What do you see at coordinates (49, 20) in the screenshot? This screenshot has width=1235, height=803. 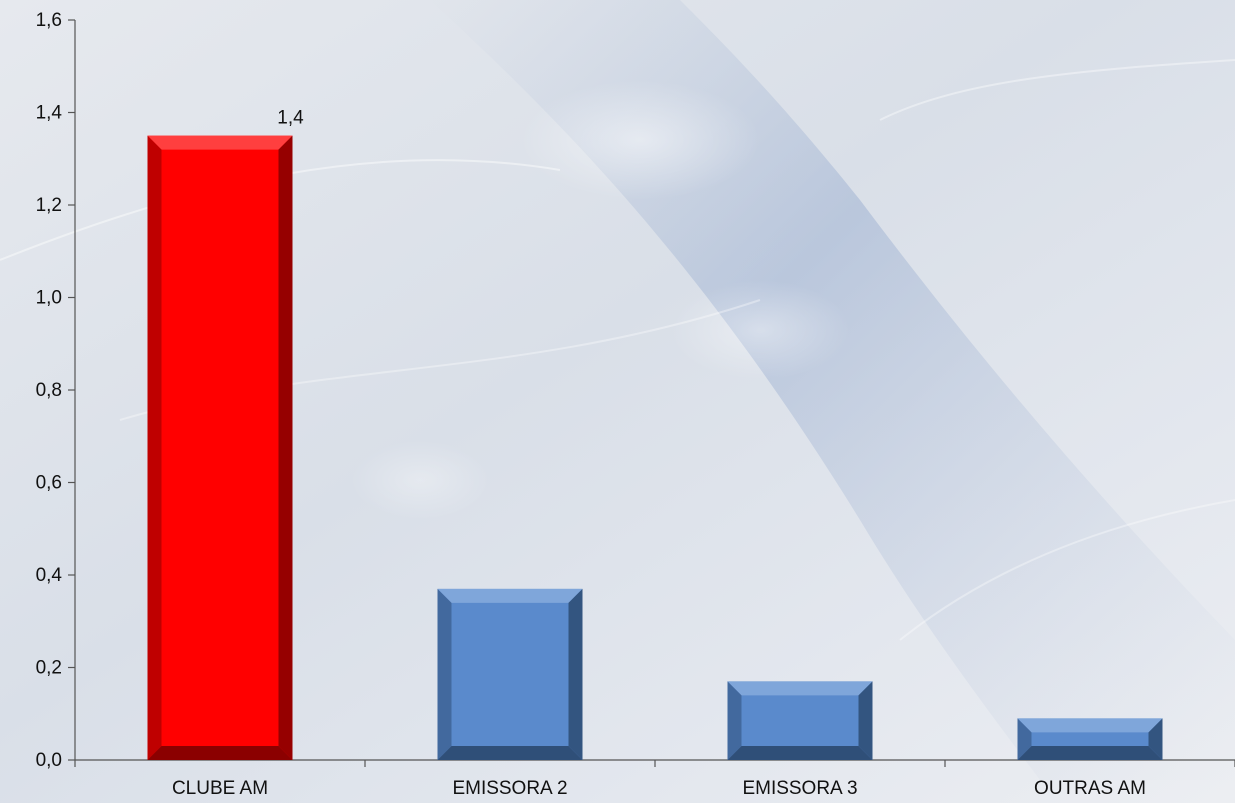 I see `y-tick-label: 1,6` at bounding box center [49, 20].